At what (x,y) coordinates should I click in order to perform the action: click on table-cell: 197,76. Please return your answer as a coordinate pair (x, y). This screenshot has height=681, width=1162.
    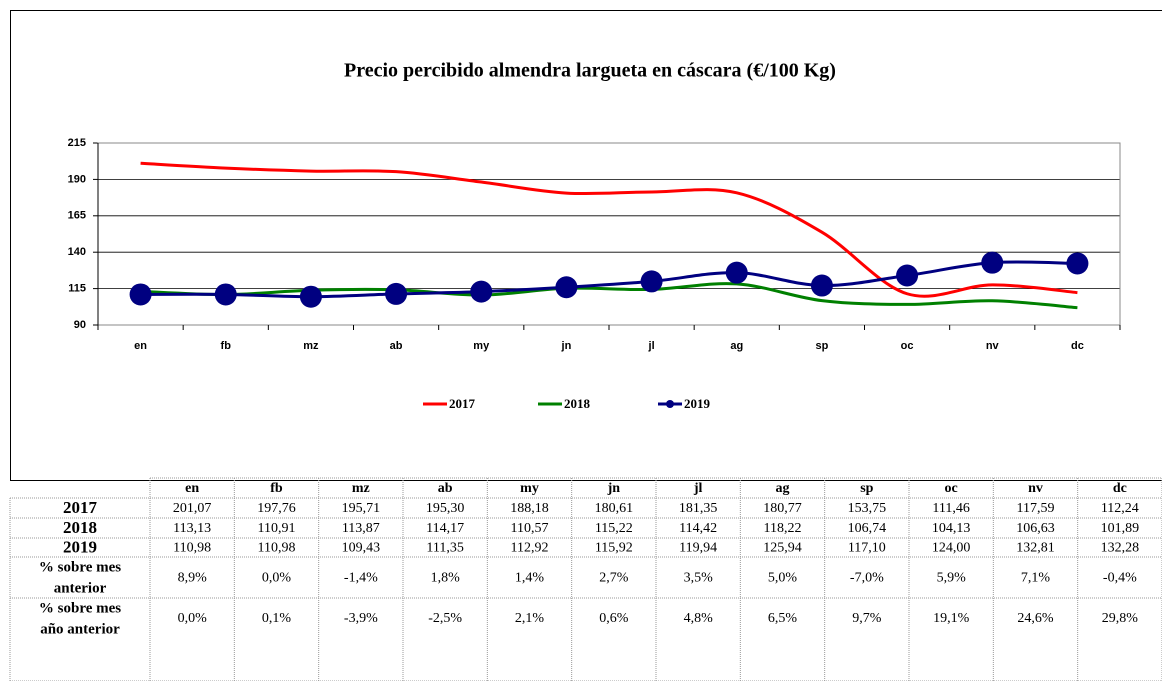
    Looking at the image, I should click on (276, 508).